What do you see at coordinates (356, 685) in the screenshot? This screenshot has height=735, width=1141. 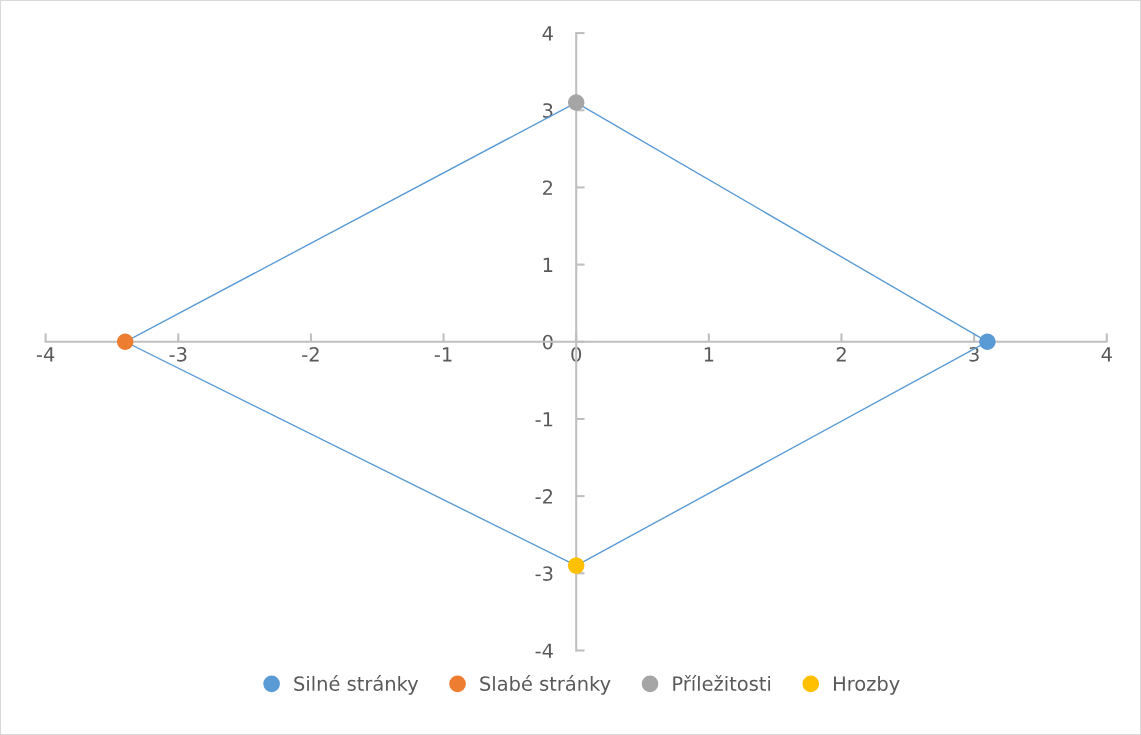 I see `legend-label: Silné stránky` at bounding box center [356, 685].